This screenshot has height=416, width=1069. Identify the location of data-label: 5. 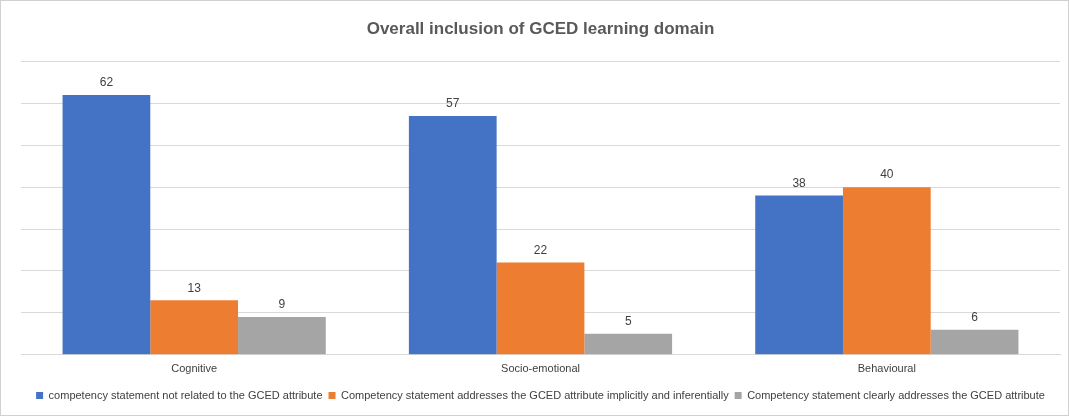
(628, 321).